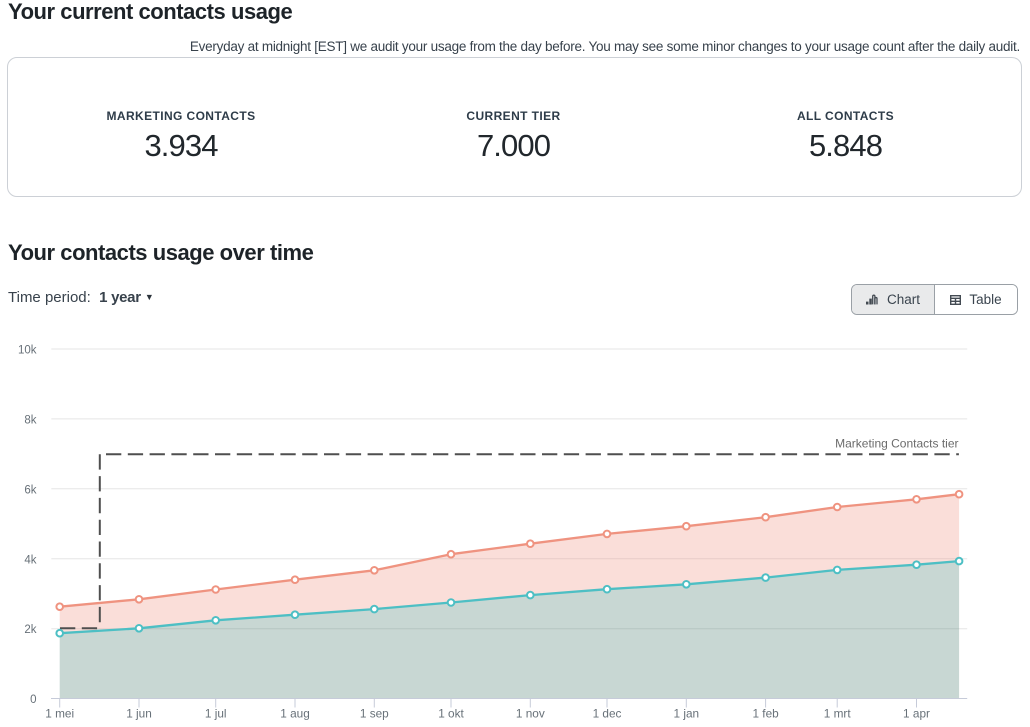 The image size is (1030, 727). What do you see at coordinates (139, 713) in the screenshot?
I see `svg-text: 1 jun` at bounding box center [139, 713].